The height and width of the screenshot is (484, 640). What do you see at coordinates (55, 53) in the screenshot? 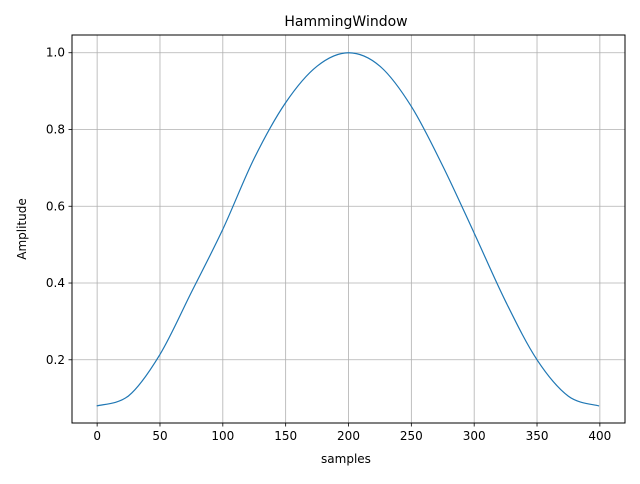
I see `y-tick-label: 1.0` at bounding box center [55, 53].